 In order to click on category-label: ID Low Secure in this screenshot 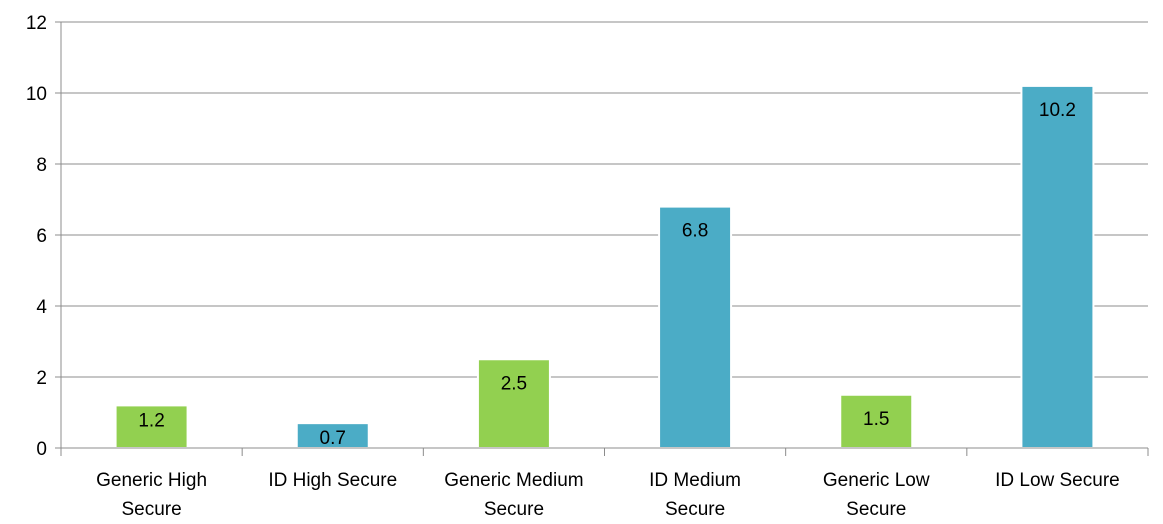, I will do `click(1057, 480)`.